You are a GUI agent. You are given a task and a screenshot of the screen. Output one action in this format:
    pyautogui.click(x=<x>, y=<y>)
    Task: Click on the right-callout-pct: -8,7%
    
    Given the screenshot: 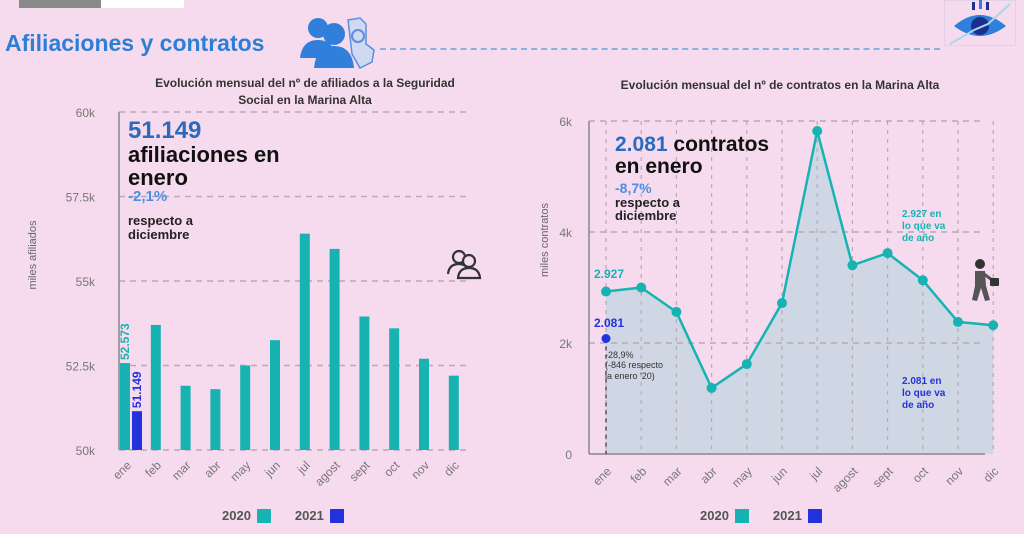 What is the action you would take?
    pyautogui.click(x=633, y=188)
    